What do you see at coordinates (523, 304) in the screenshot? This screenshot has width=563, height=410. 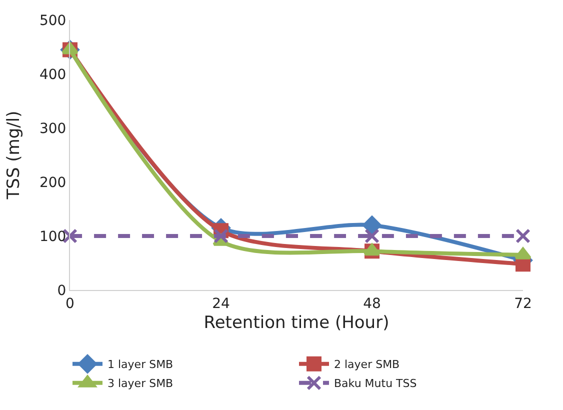 I see `x-tick-label: 72` at bounding box center [523, 304].